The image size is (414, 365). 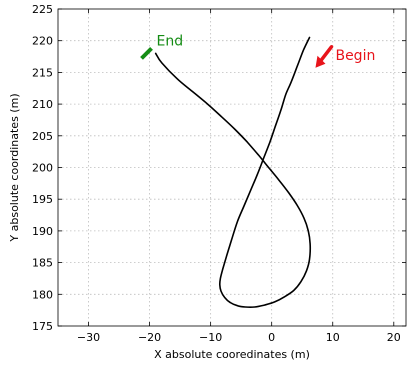 What do you see at coordinates (42, 199) in the screenshot?
I see `y-tick-label: 195` at bounding box center [42, 199].